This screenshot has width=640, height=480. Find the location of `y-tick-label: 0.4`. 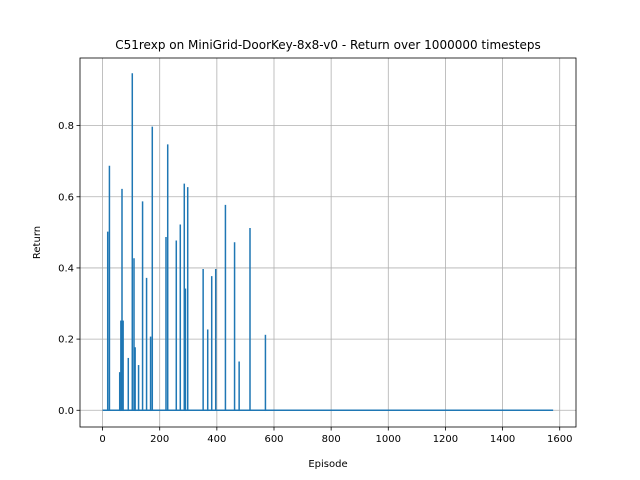

y-tick-label: 0.4 is located at coordinates (66, 268).